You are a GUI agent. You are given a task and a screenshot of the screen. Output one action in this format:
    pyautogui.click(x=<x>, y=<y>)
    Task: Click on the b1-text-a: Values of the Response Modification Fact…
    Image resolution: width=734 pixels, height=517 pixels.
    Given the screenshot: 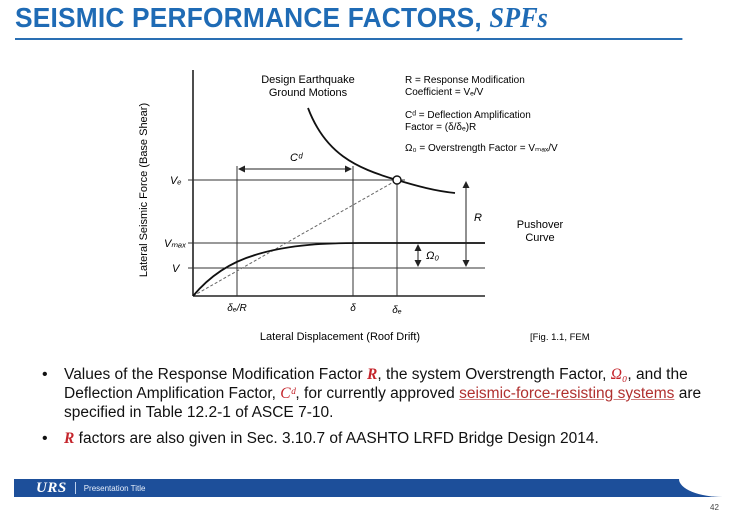 What is the action you would take?
    pyautogui.click(x=215, y=374)
    